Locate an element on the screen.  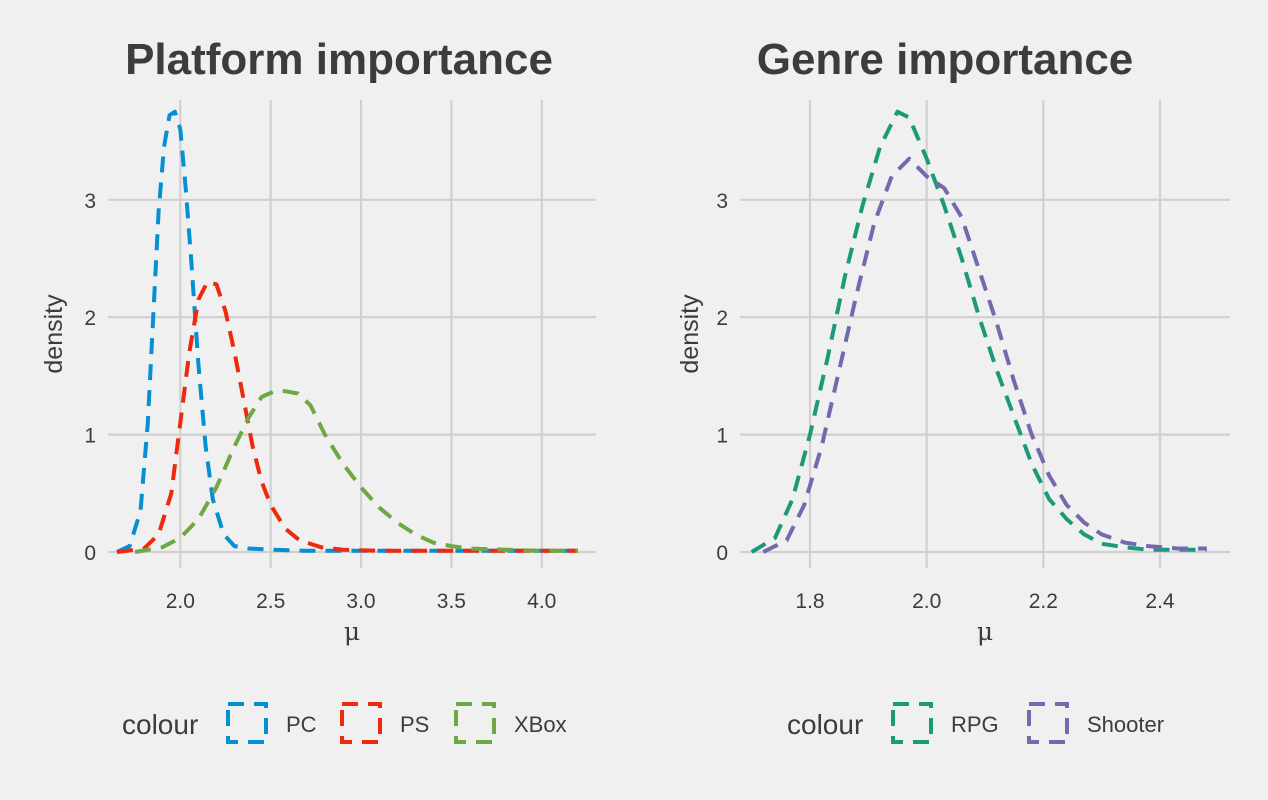
legend-key-shooter is located at coordinates (1048, 723).